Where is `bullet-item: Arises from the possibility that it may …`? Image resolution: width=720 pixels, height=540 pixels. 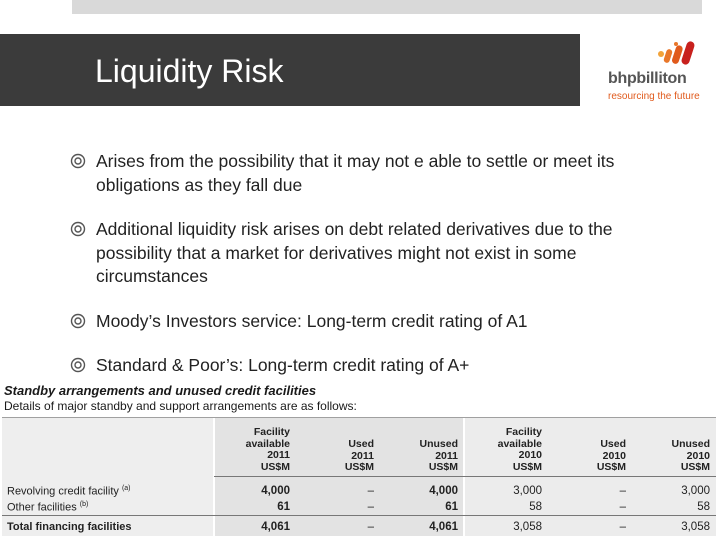
bullet-item: Arises from the possibility that it may … is located at coordinates (380, 173).